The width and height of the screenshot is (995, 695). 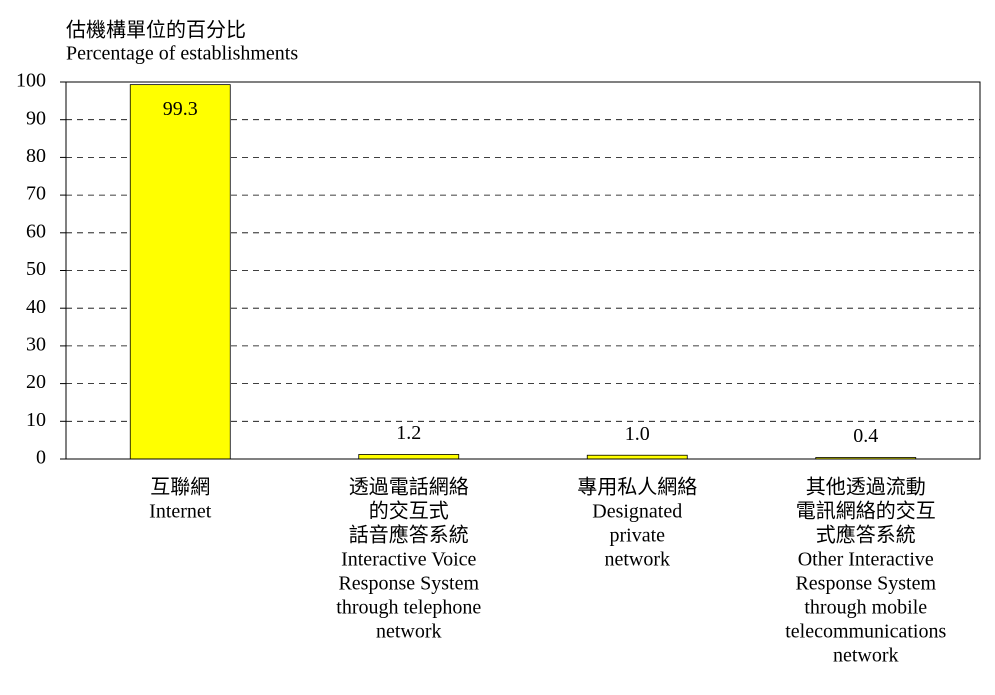 I want to click on x-tick-label: 專用私人網絡, so click(x=637, y=487).